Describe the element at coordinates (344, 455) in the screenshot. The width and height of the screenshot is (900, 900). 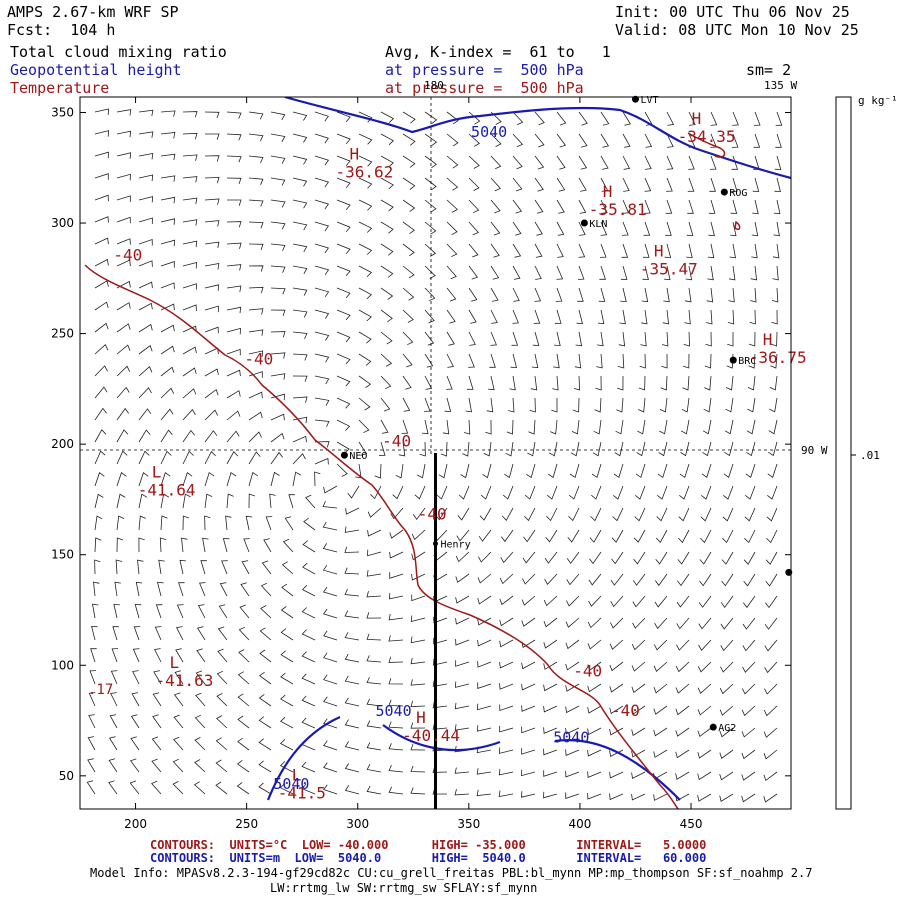
I see `station-marker` at that location.